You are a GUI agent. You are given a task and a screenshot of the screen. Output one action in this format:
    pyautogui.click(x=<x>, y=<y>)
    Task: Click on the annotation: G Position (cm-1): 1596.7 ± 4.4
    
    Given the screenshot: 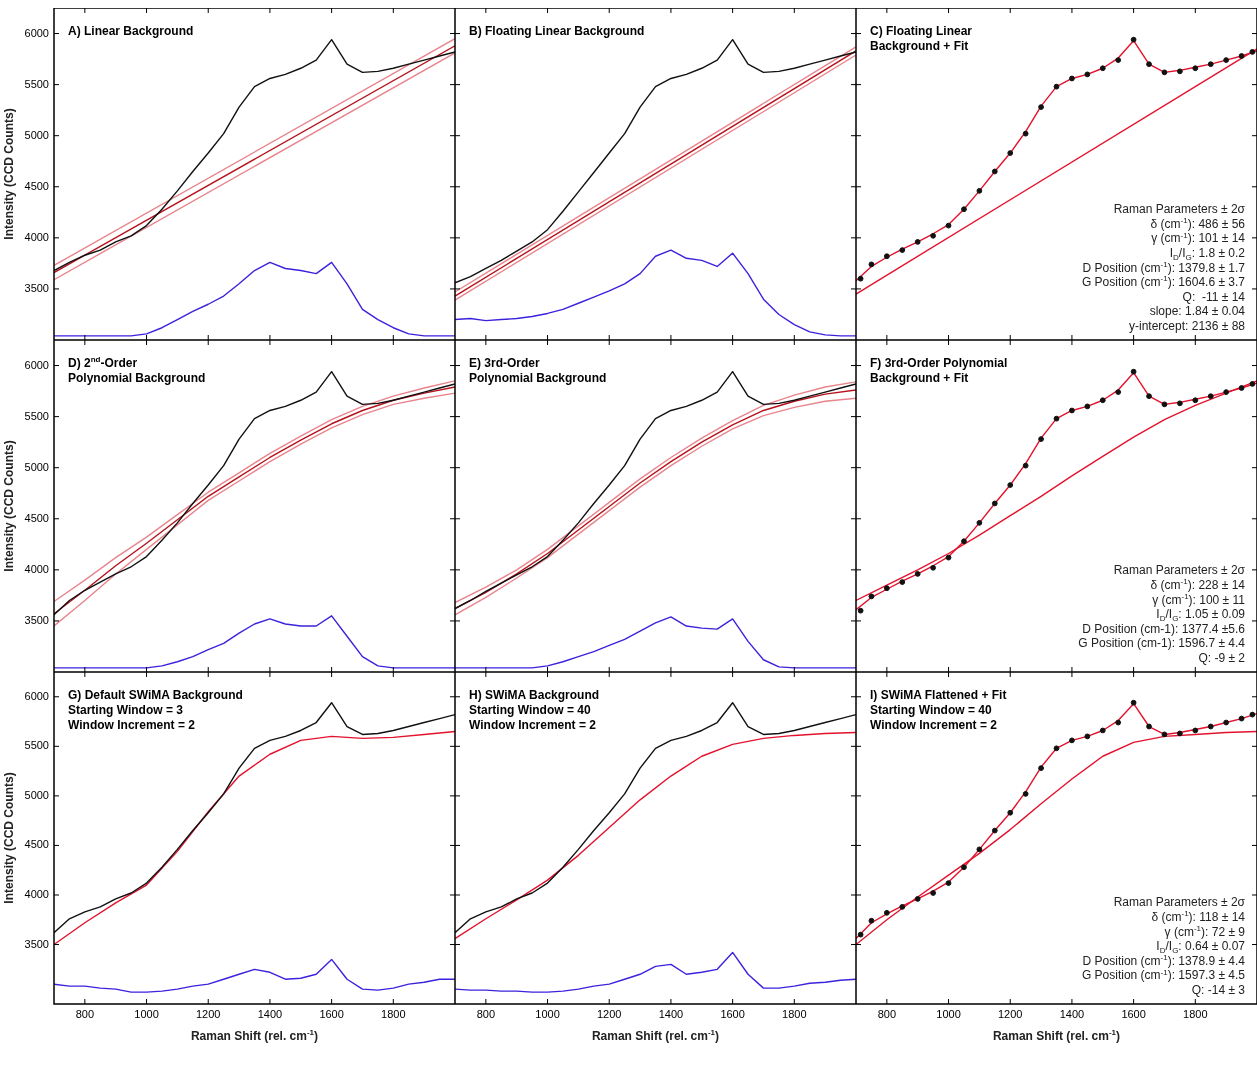 What is the action you would take?
    pyautogui.click(x=1162, y=643)
    